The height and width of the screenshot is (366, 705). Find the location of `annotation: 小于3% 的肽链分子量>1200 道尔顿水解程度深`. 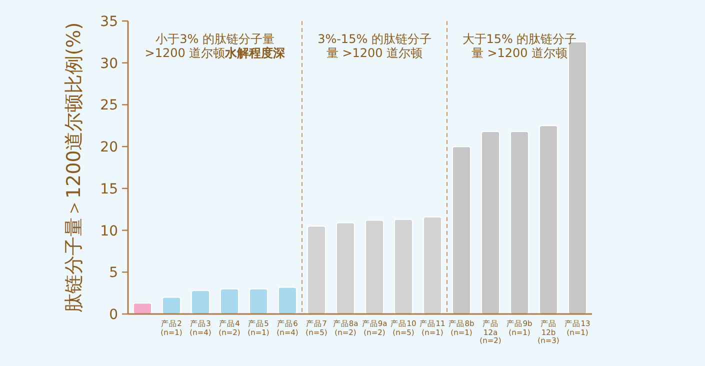

annotation: 小于3% 的肽链分子量>1200 道尔顿水解程度深 is located at coordinates (215, 46).